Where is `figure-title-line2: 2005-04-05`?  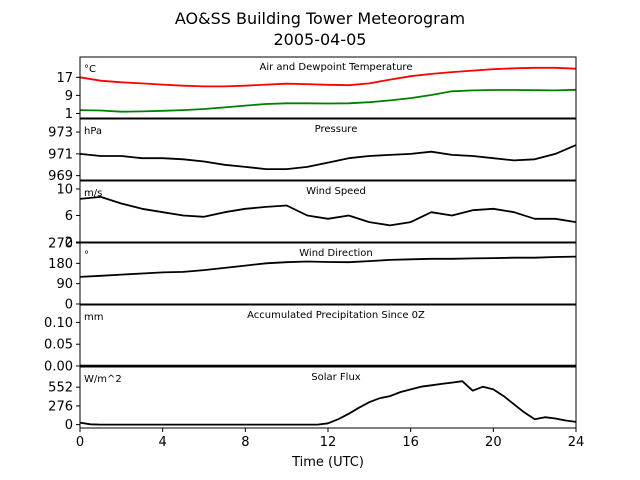 figure-title-line2: 2005-04-05 is located at coordinates (320, 39).